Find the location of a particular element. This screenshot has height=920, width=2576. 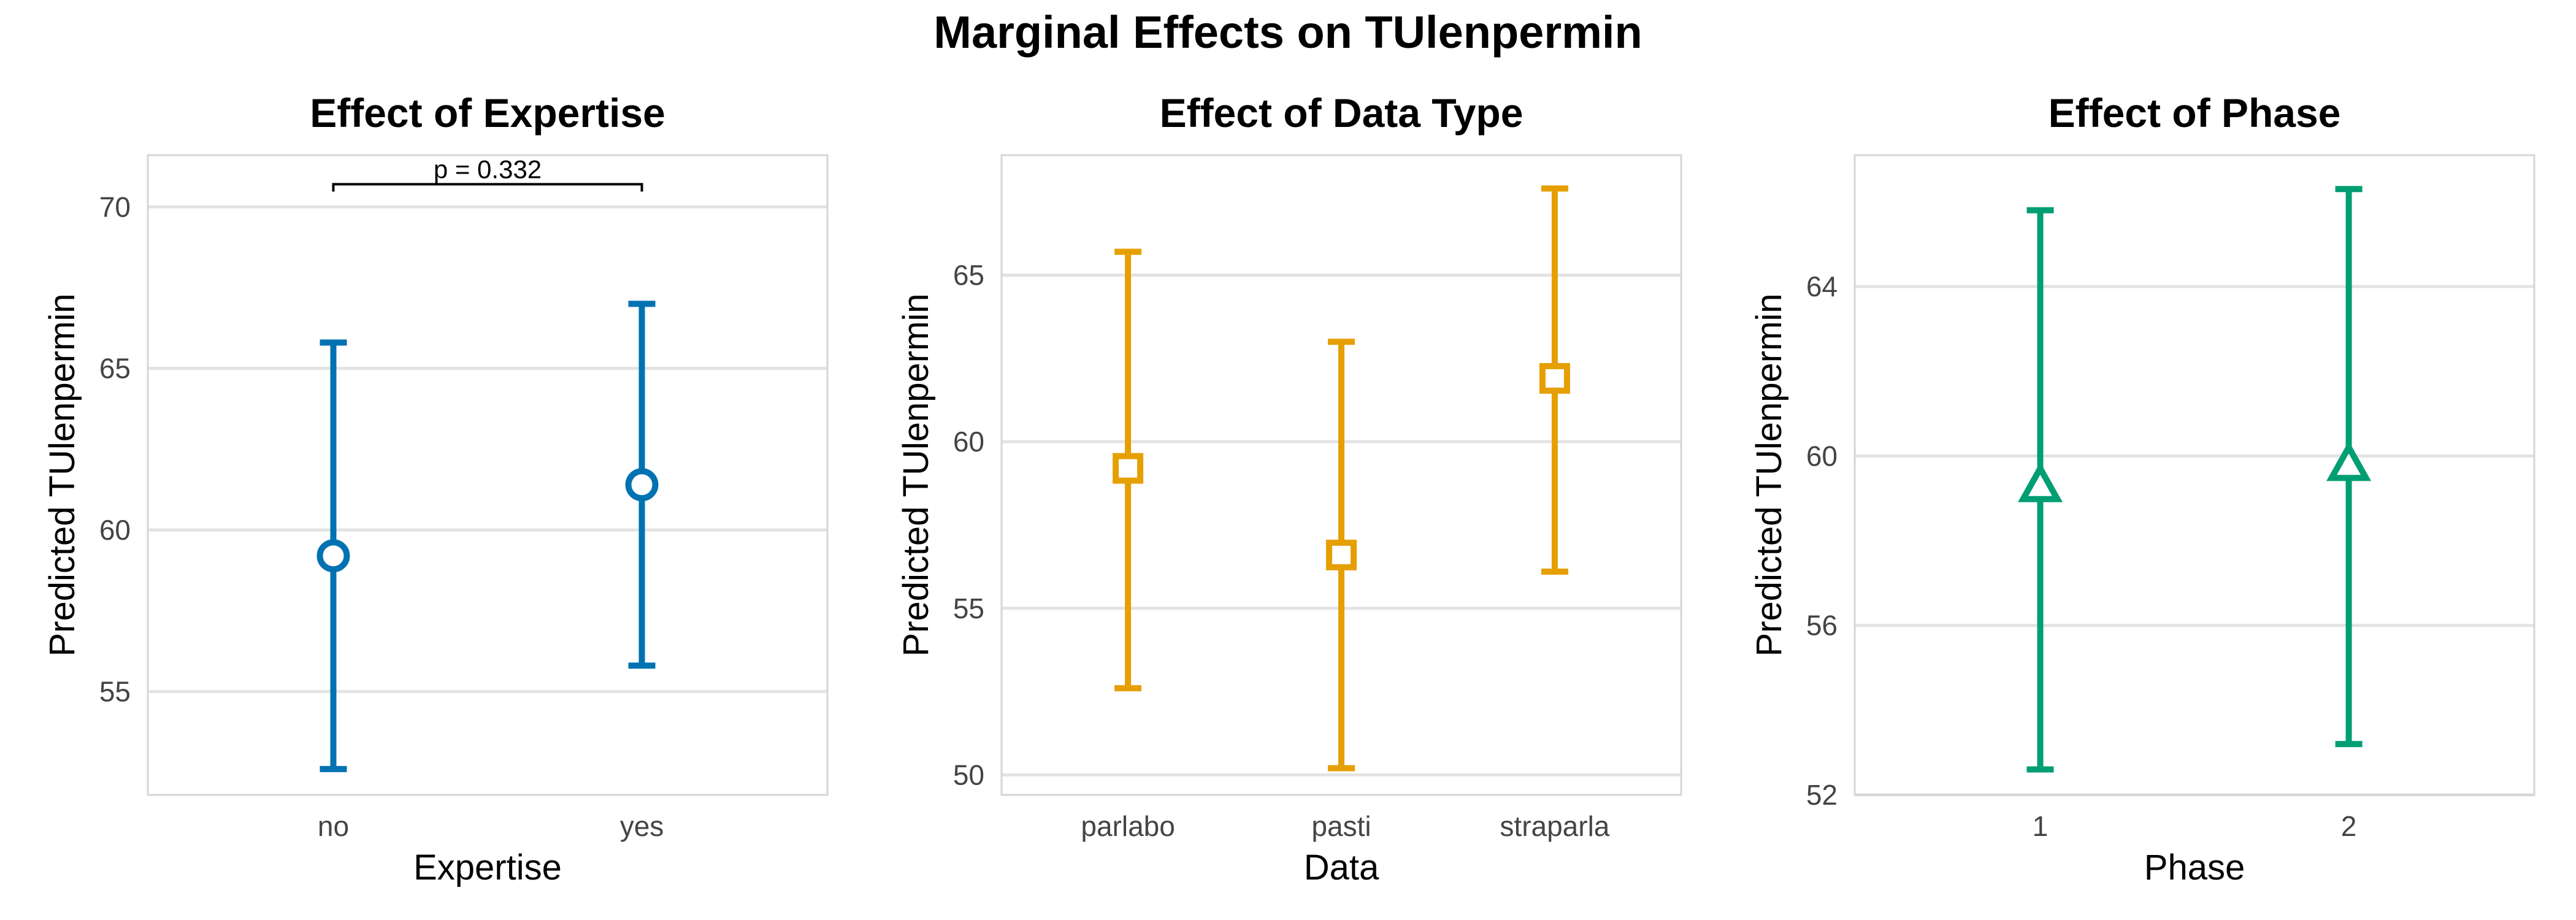

x-axis-label: Data is located at coordinates (1341, 867).